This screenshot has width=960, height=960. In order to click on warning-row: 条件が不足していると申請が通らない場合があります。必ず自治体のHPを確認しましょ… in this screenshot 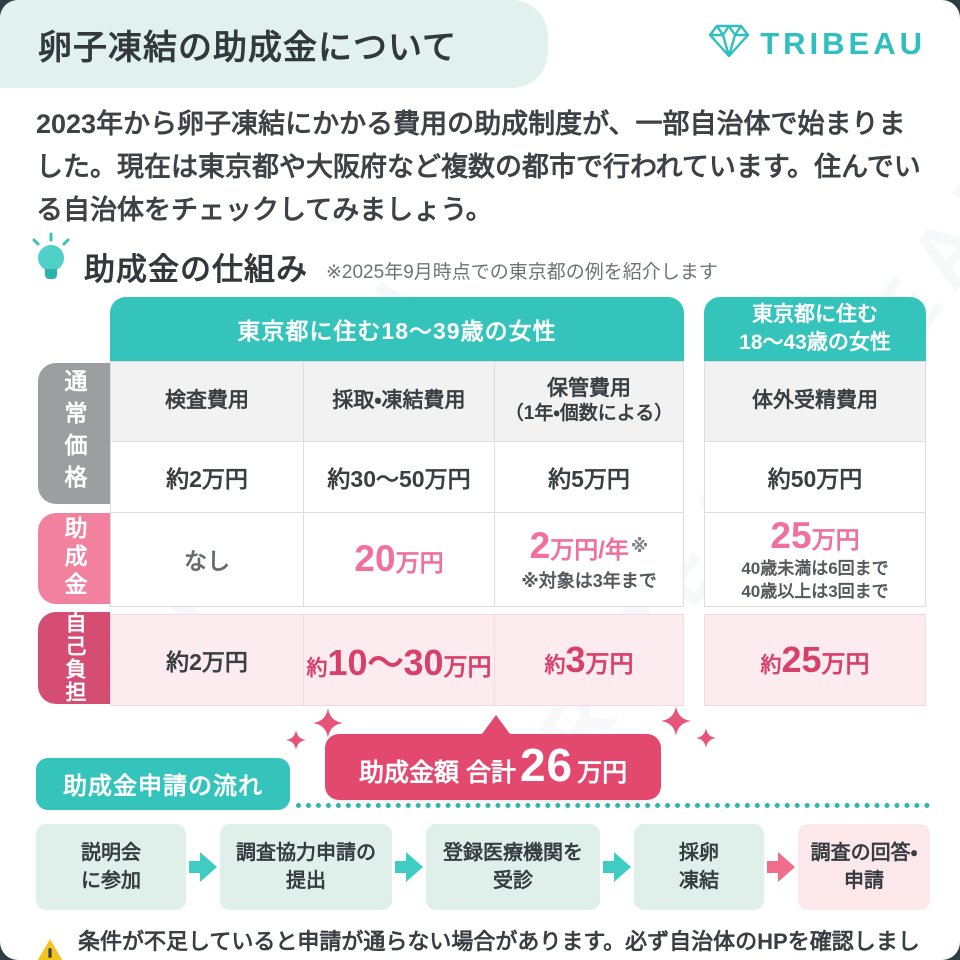, I will do `click(482, 942)`.